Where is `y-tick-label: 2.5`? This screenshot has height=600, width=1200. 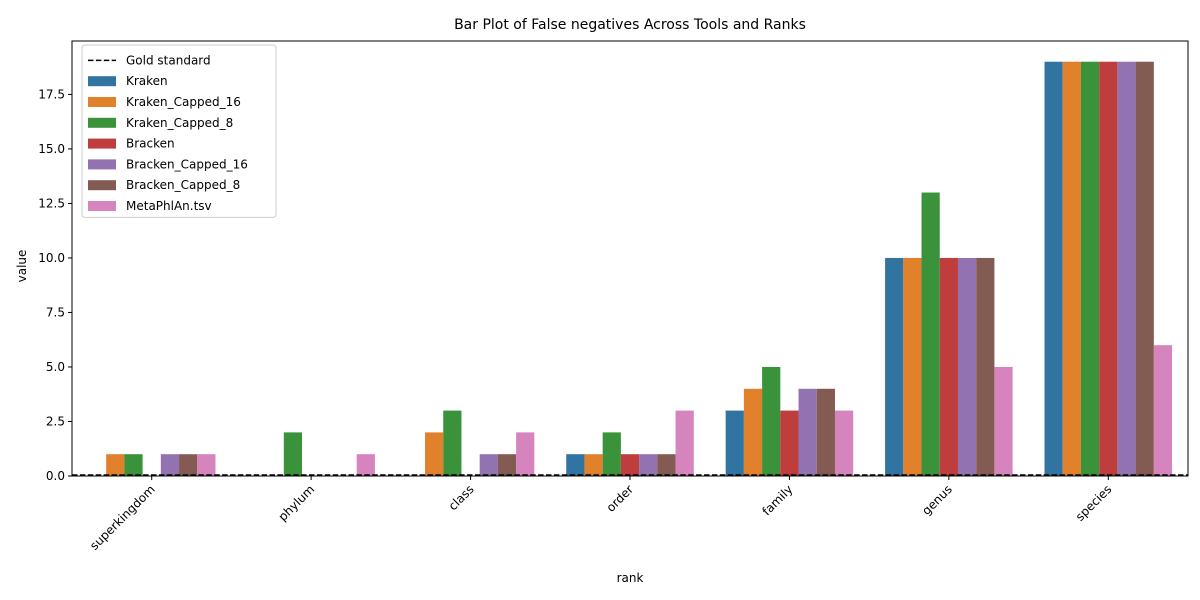
y-tick-label: 2.5 is located at coordinates (55, 421).